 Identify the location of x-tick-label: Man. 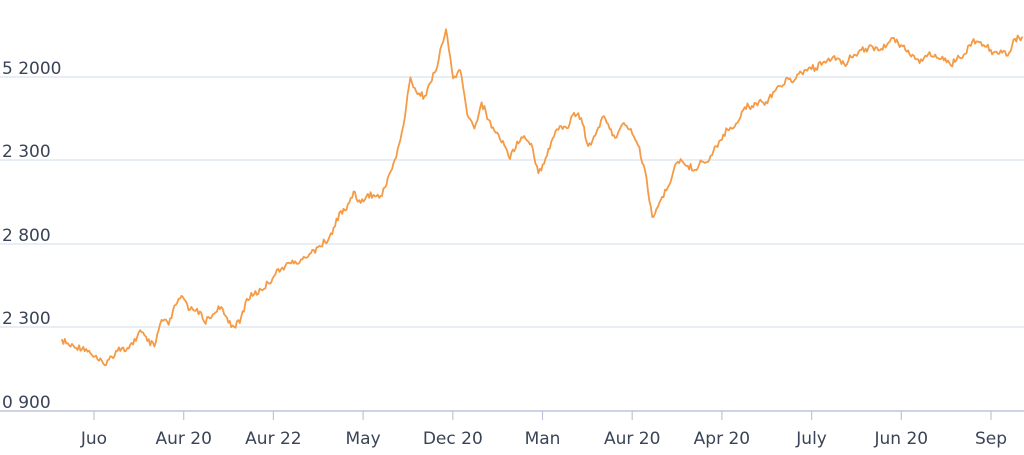
(543, 439).